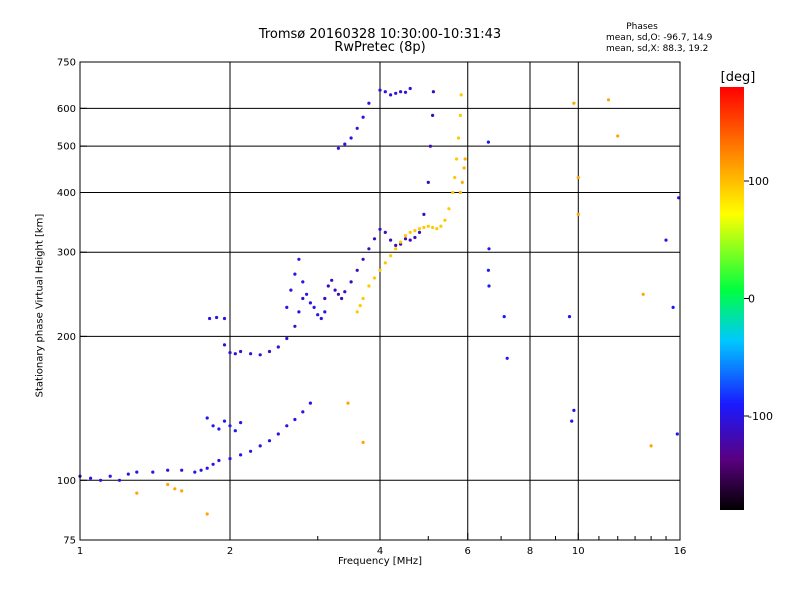  Describe the element at coordinates (66, 253) in the screenshot. I see `y-tick-label: 300` at that location.